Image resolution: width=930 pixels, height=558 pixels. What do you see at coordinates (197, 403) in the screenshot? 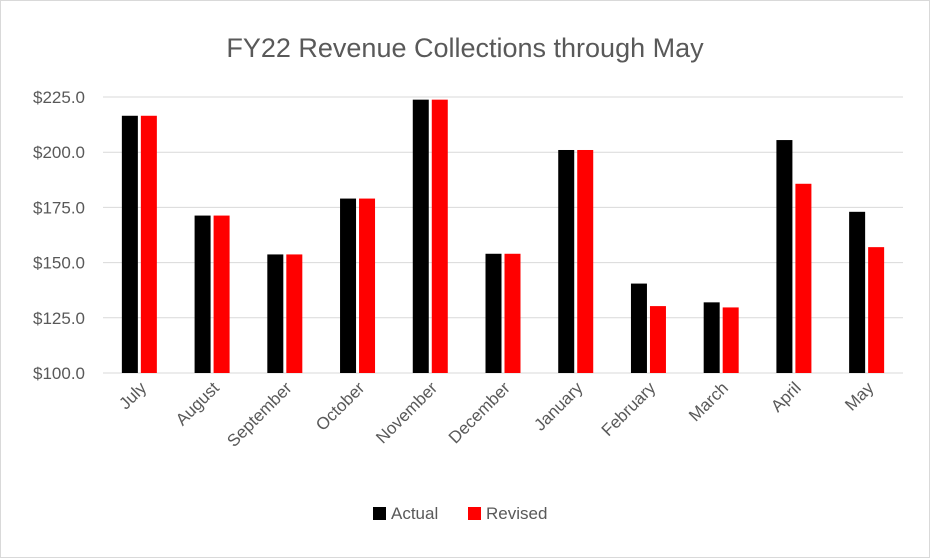
I see `x-tick-label: August` at bounding box center [197, 403].